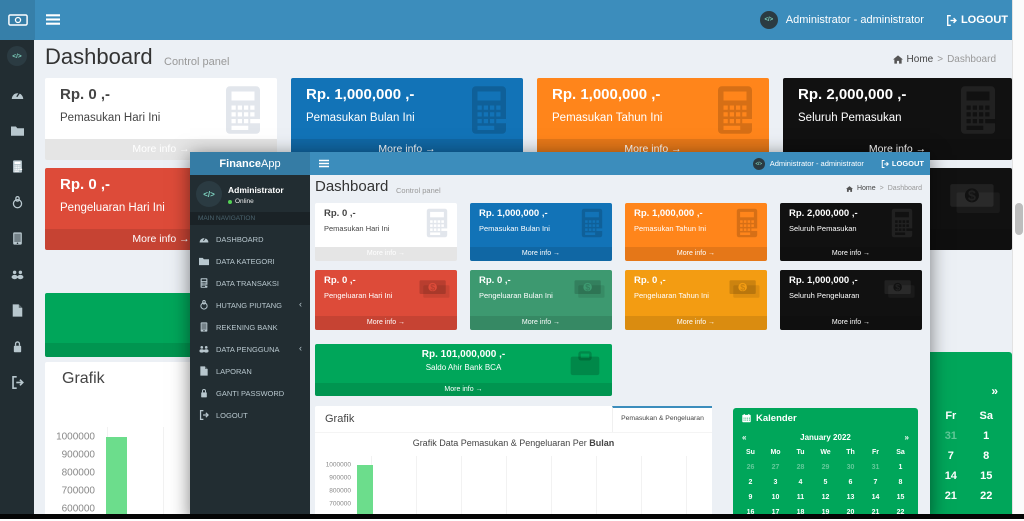  Describe the element at coordinates (775, 512) in the screenshot. I see `calendar-date: 17` at that location.